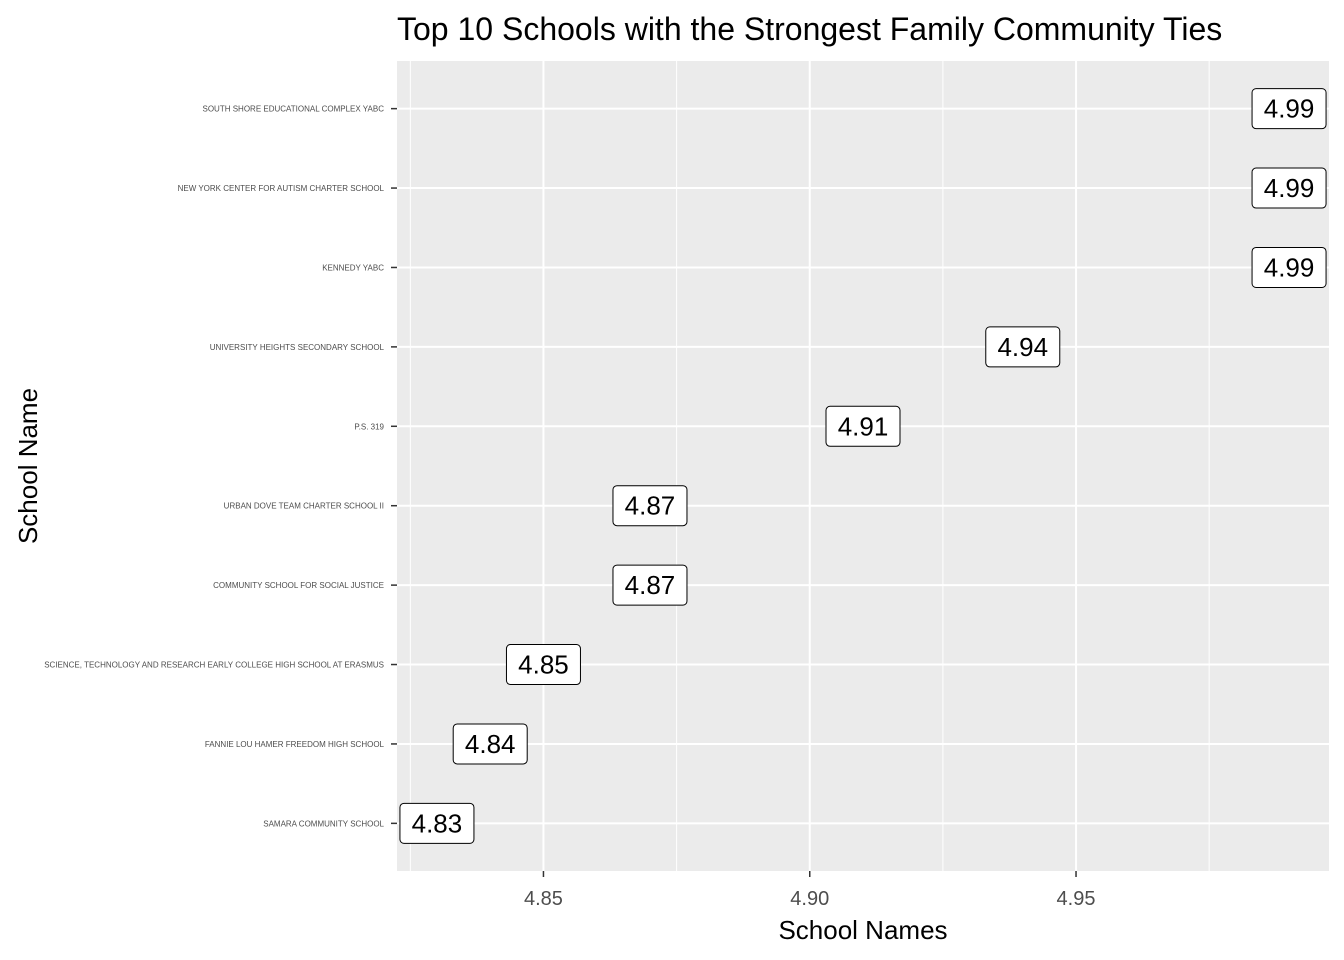  I want to click on x-tick-label: 4.95, so click(1076, 899).